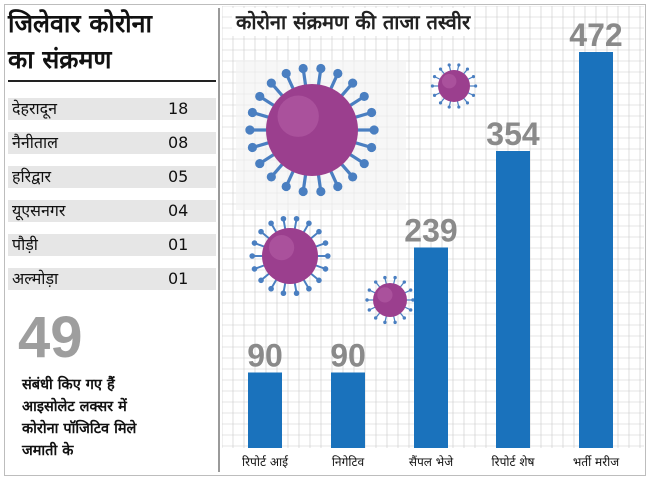 The height and width of the screenshot is (480, 650). I want to click on district-title-line1: जिलेवार कोरोना, so click(80, 23).